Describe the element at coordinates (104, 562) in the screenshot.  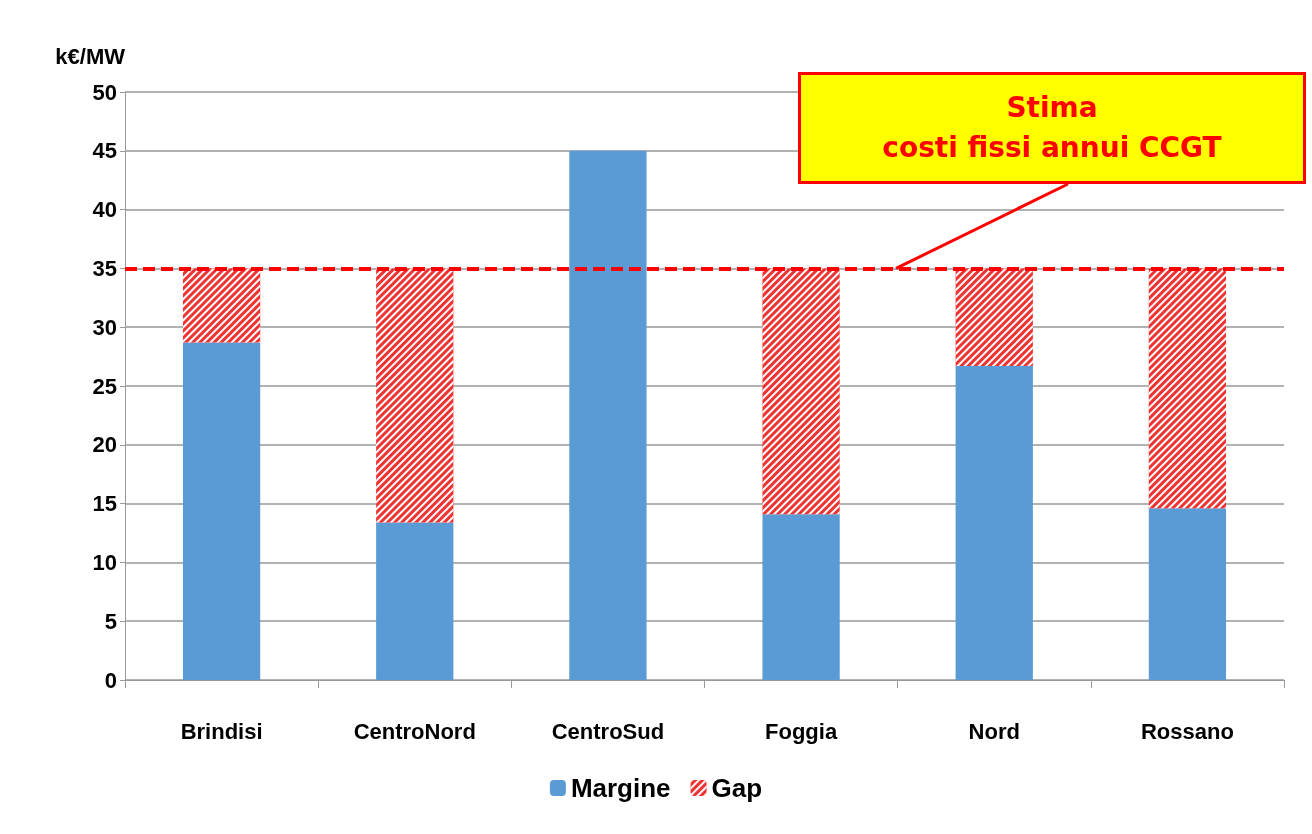
I see `y-tick-label: 10` at that location.